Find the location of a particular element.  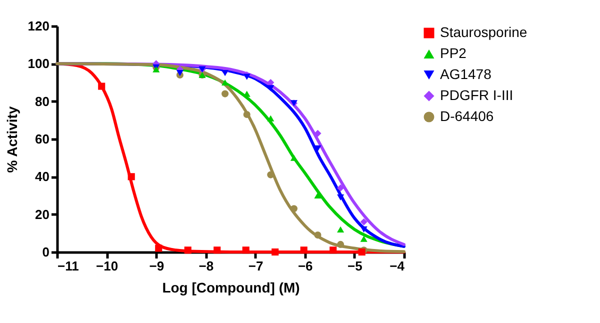

x-tick-label: −9 is located at coordinates (156, 266).